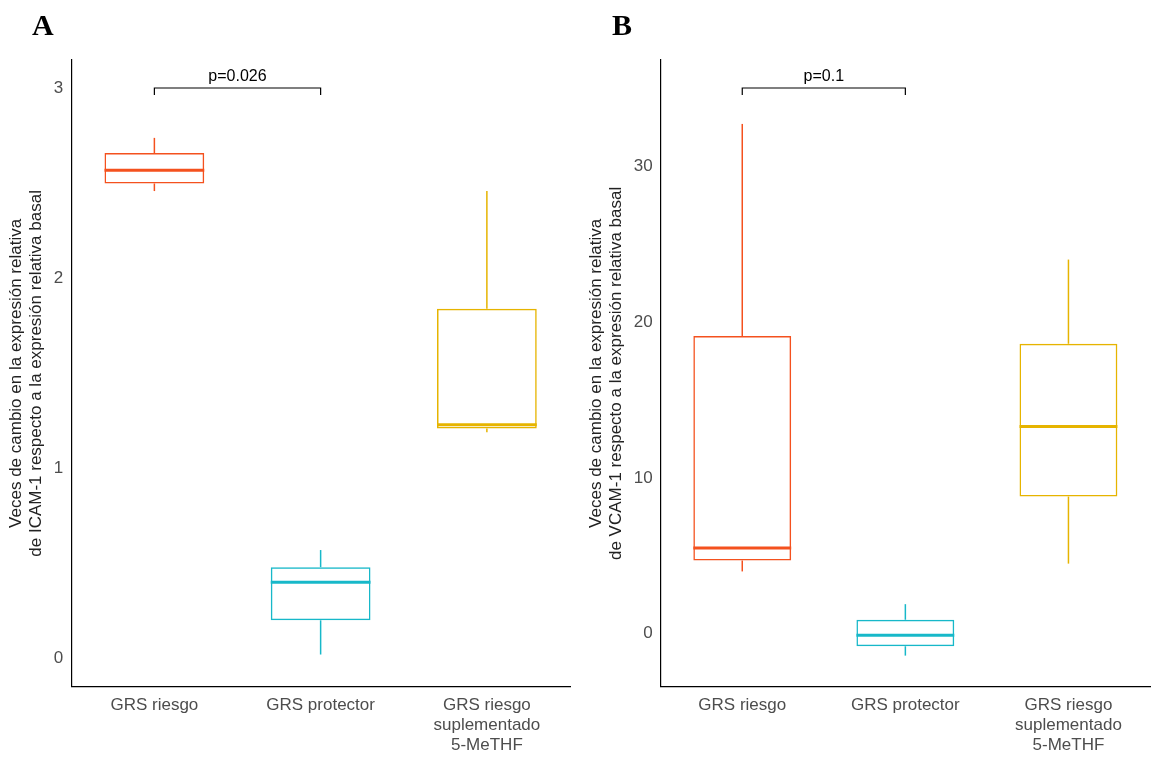  Describe the element at coordinates (237, 76) in the screenshot. I see `annotation: p=0.026` at that location.